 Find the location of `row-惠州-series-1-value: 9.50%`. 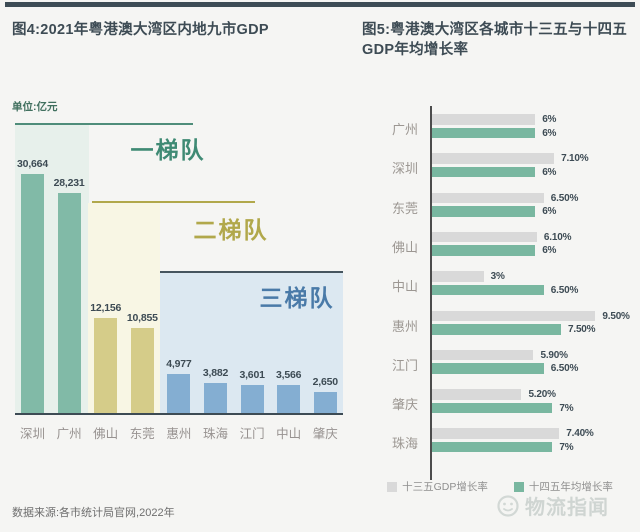

row-惠州-series-1-value: 9.50% is located at coordinates (616, 316).